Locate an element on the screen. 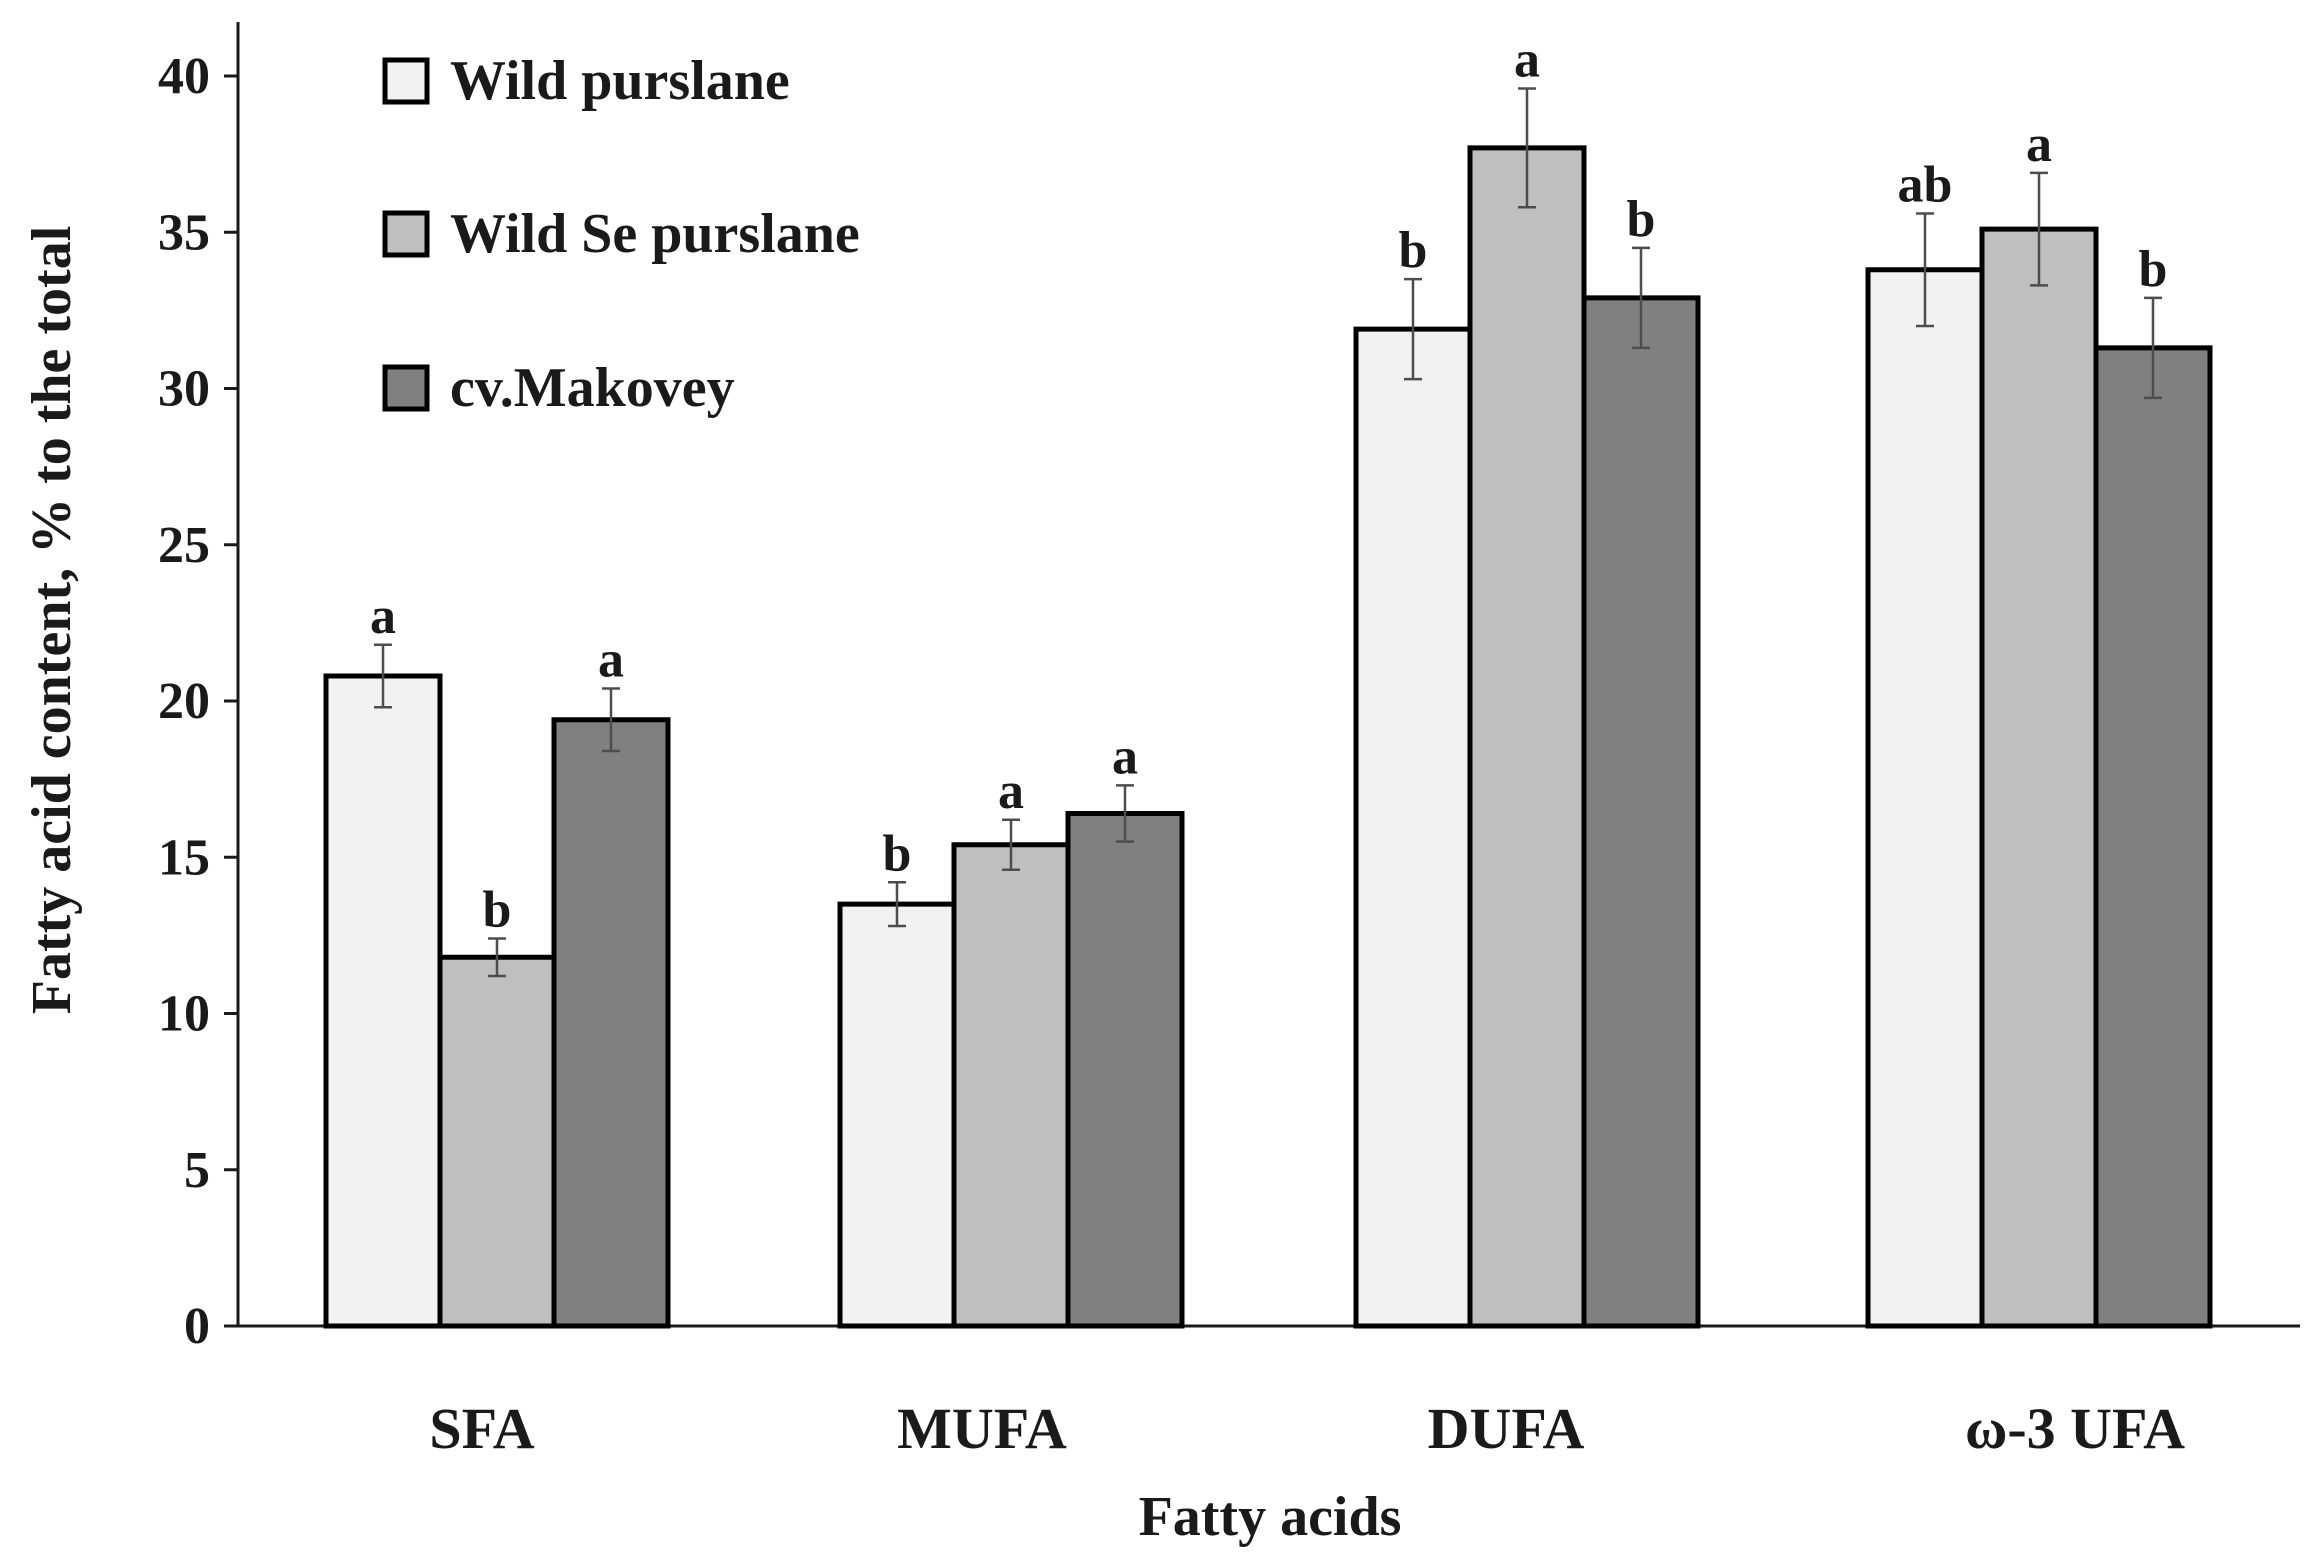 The width and height of the screenshot is (2313, 1564). y-axis-title: Fatty acid content, % to the total is located at coordinates (52, 620).